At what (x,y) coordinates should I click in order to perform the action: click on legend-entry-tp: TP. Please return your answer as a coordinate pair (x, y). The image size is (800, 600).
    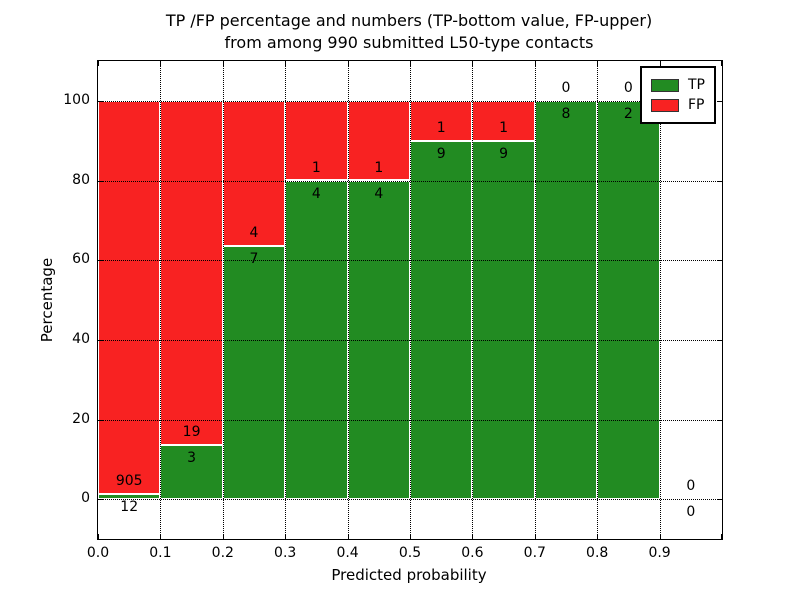
    Looking at the image, I should click on (678, 85).